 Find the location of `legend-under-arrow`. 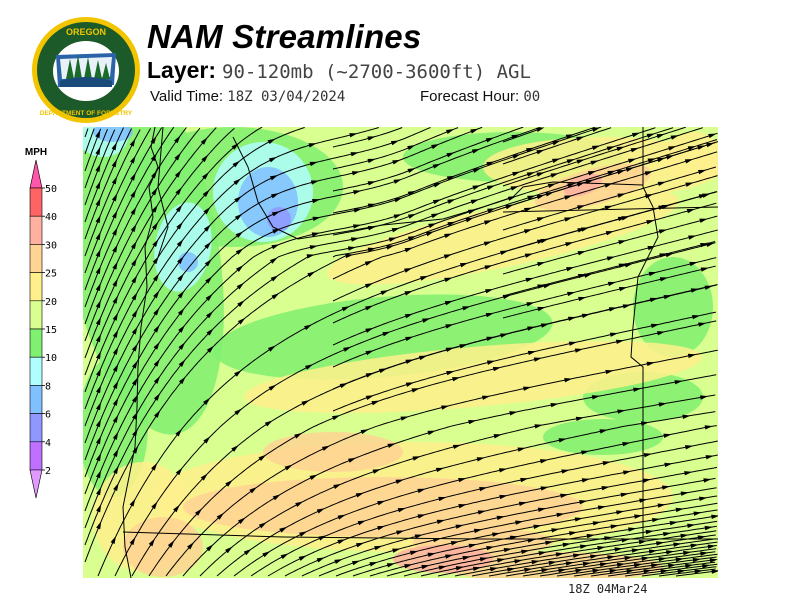

legend-under-arrow is located at coordinates (36, 484).